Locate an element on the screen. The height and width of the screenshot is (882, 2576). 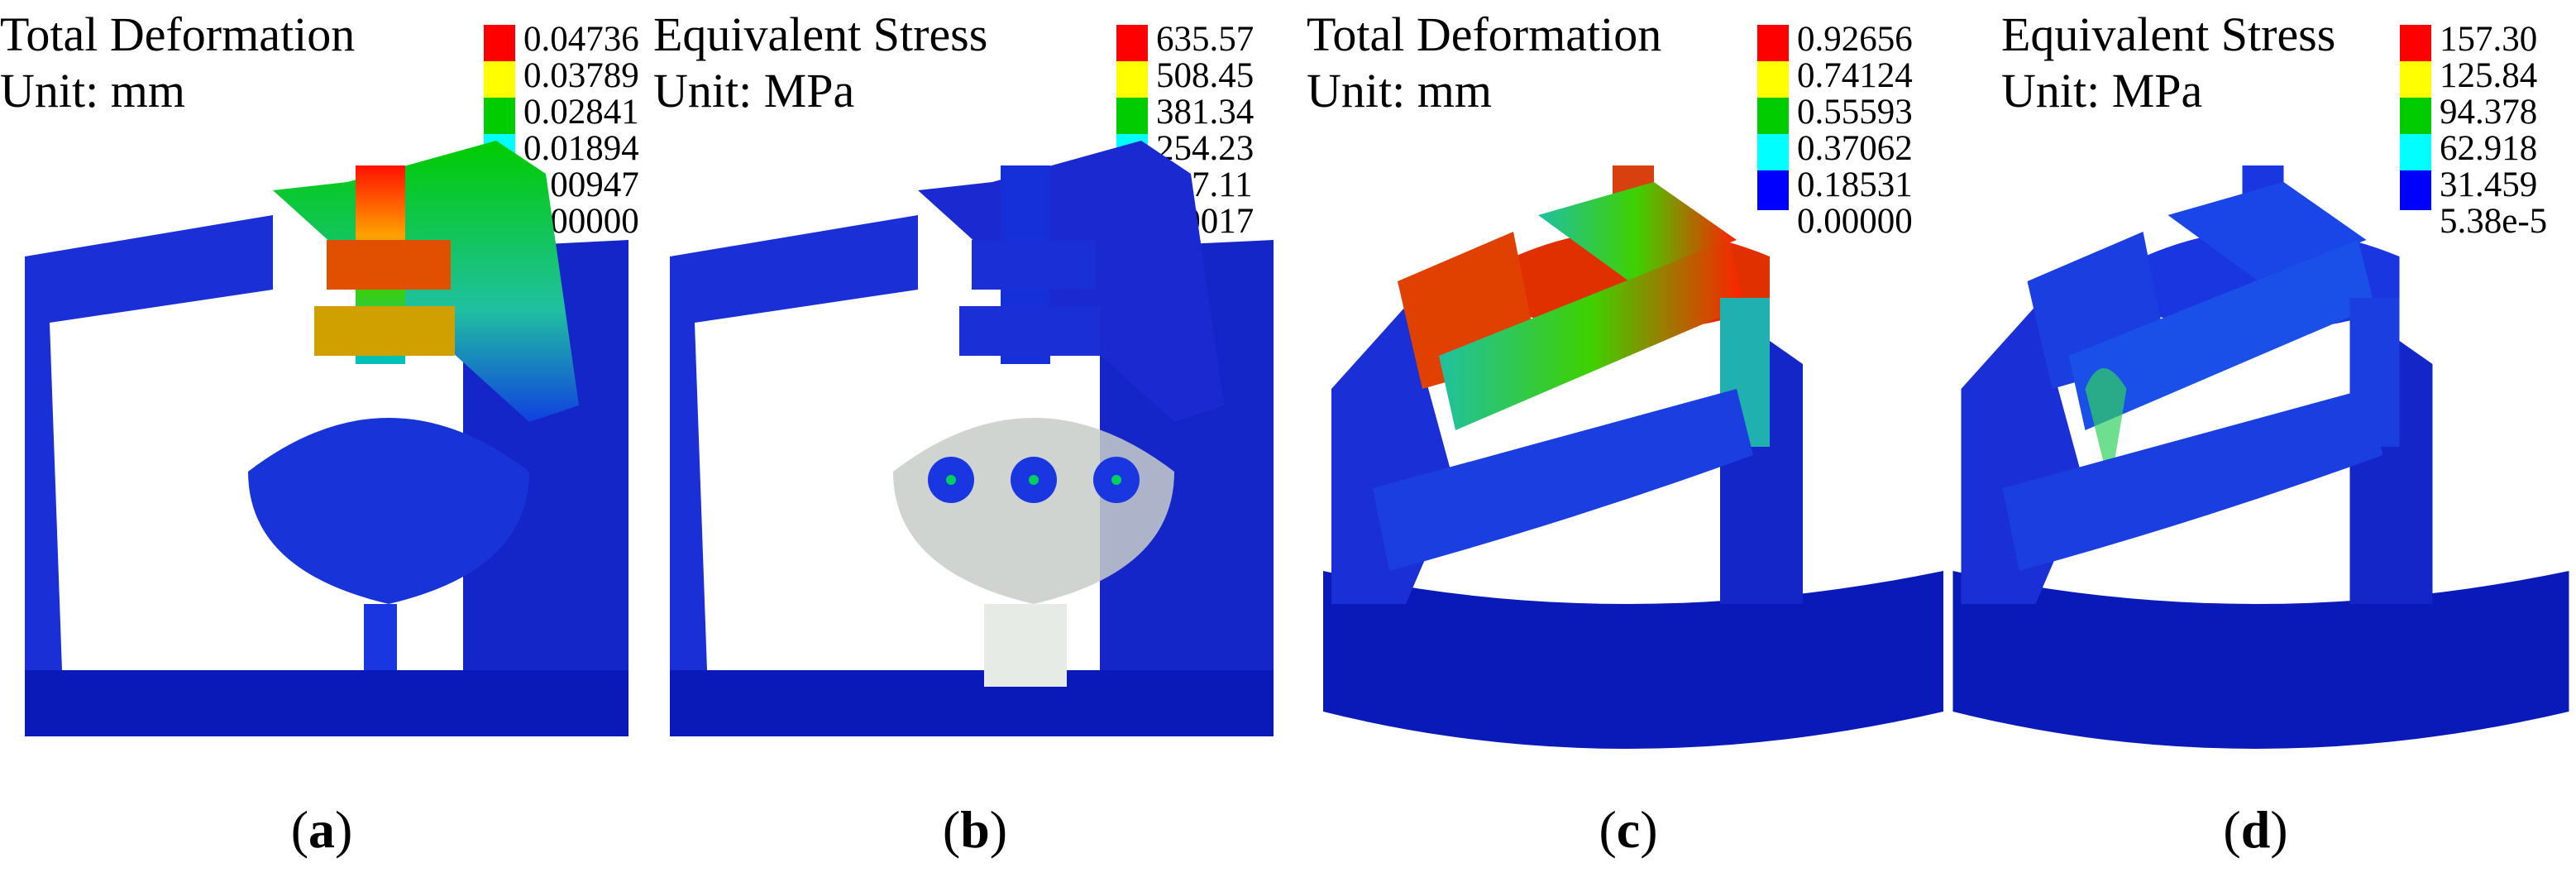
legend-value: 0.04736 is located at coordinates (581, 39).